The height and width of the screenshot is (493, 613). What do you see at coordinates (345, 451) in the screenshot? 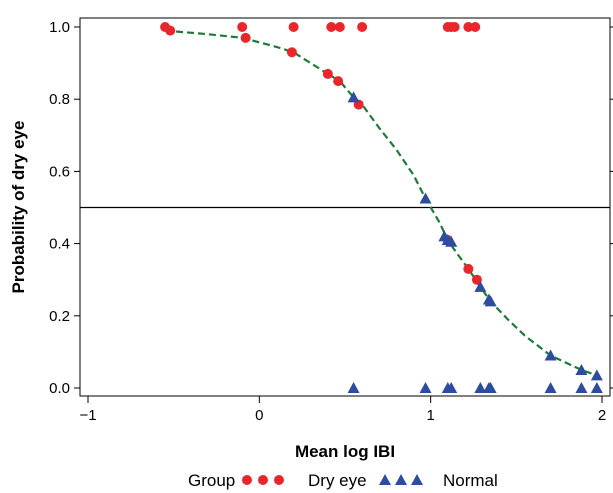
I see `x-axis-title: Mean log IBI` at bounding box center [345, 451].